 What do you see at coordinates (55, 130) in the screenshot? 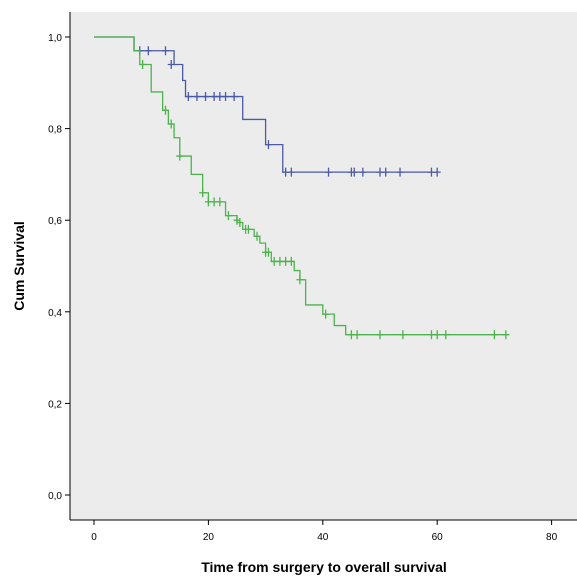
I see `y-tick-label: 0,8` at bounding box center [55, 130].